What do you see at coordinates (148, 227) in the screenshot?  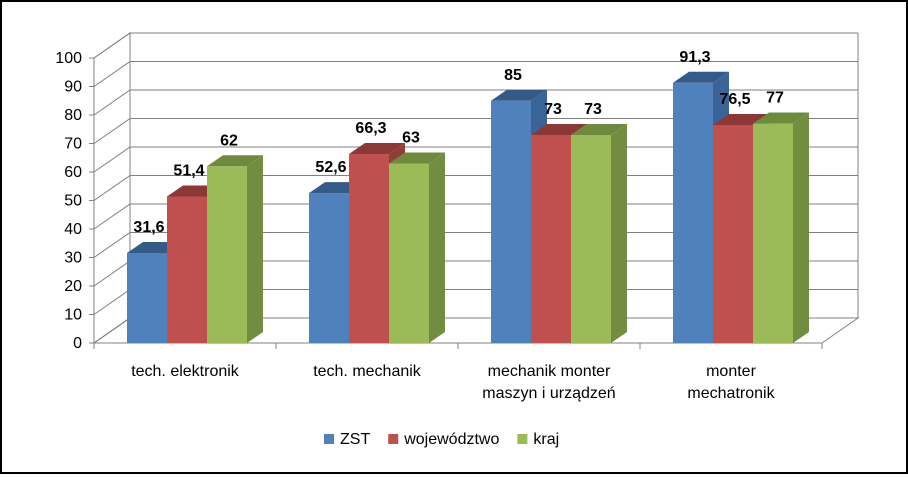 I see `data-label: 31,6` at bounding box center [148, 227].